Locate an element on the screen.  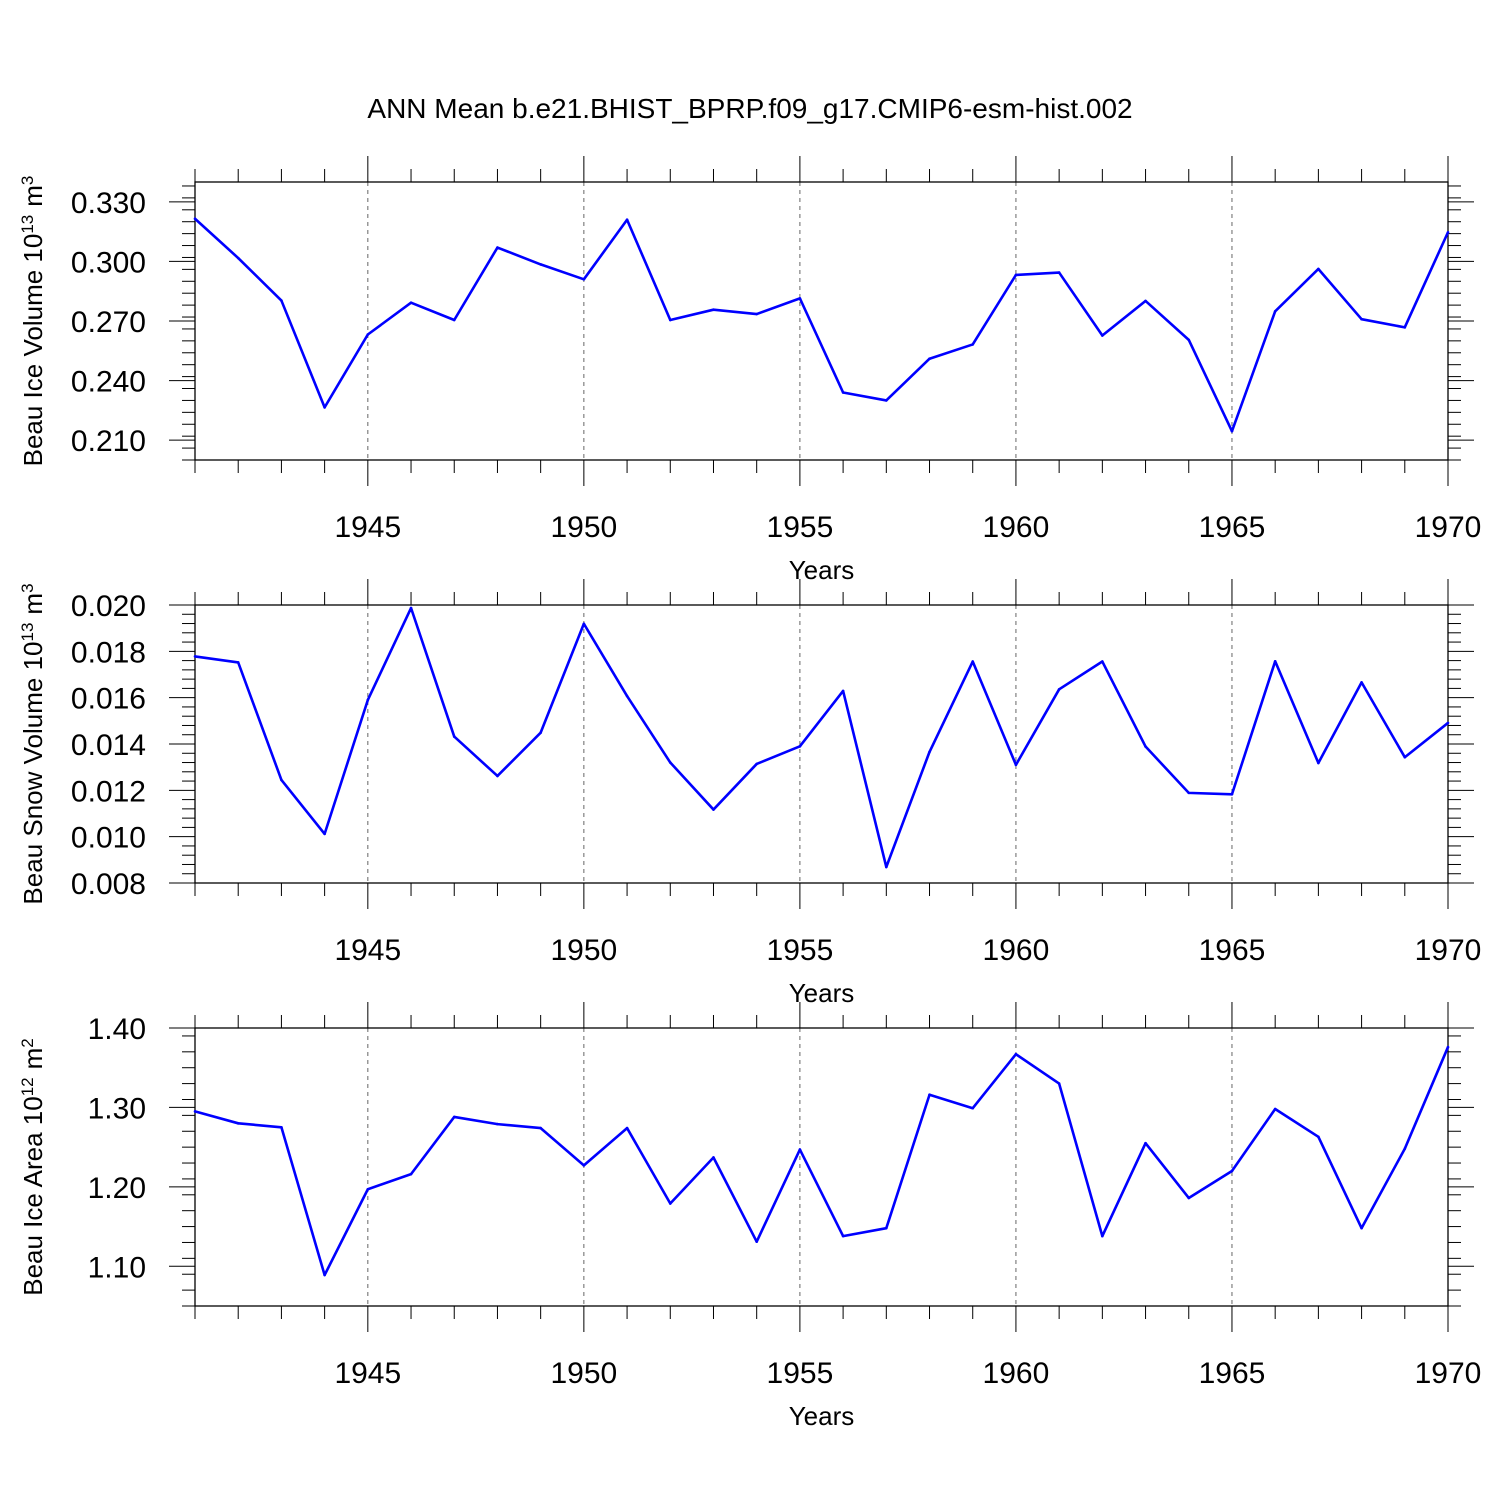
y-tick-label: 0.008 is located at coordinates (108, 884).